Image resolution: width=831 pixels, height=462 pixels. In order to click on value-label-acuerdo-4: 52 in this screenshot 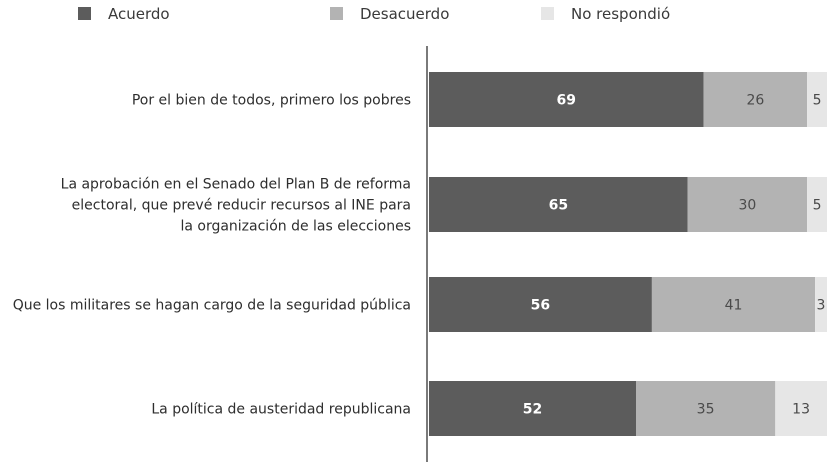, I will do `click(532, 410)`.